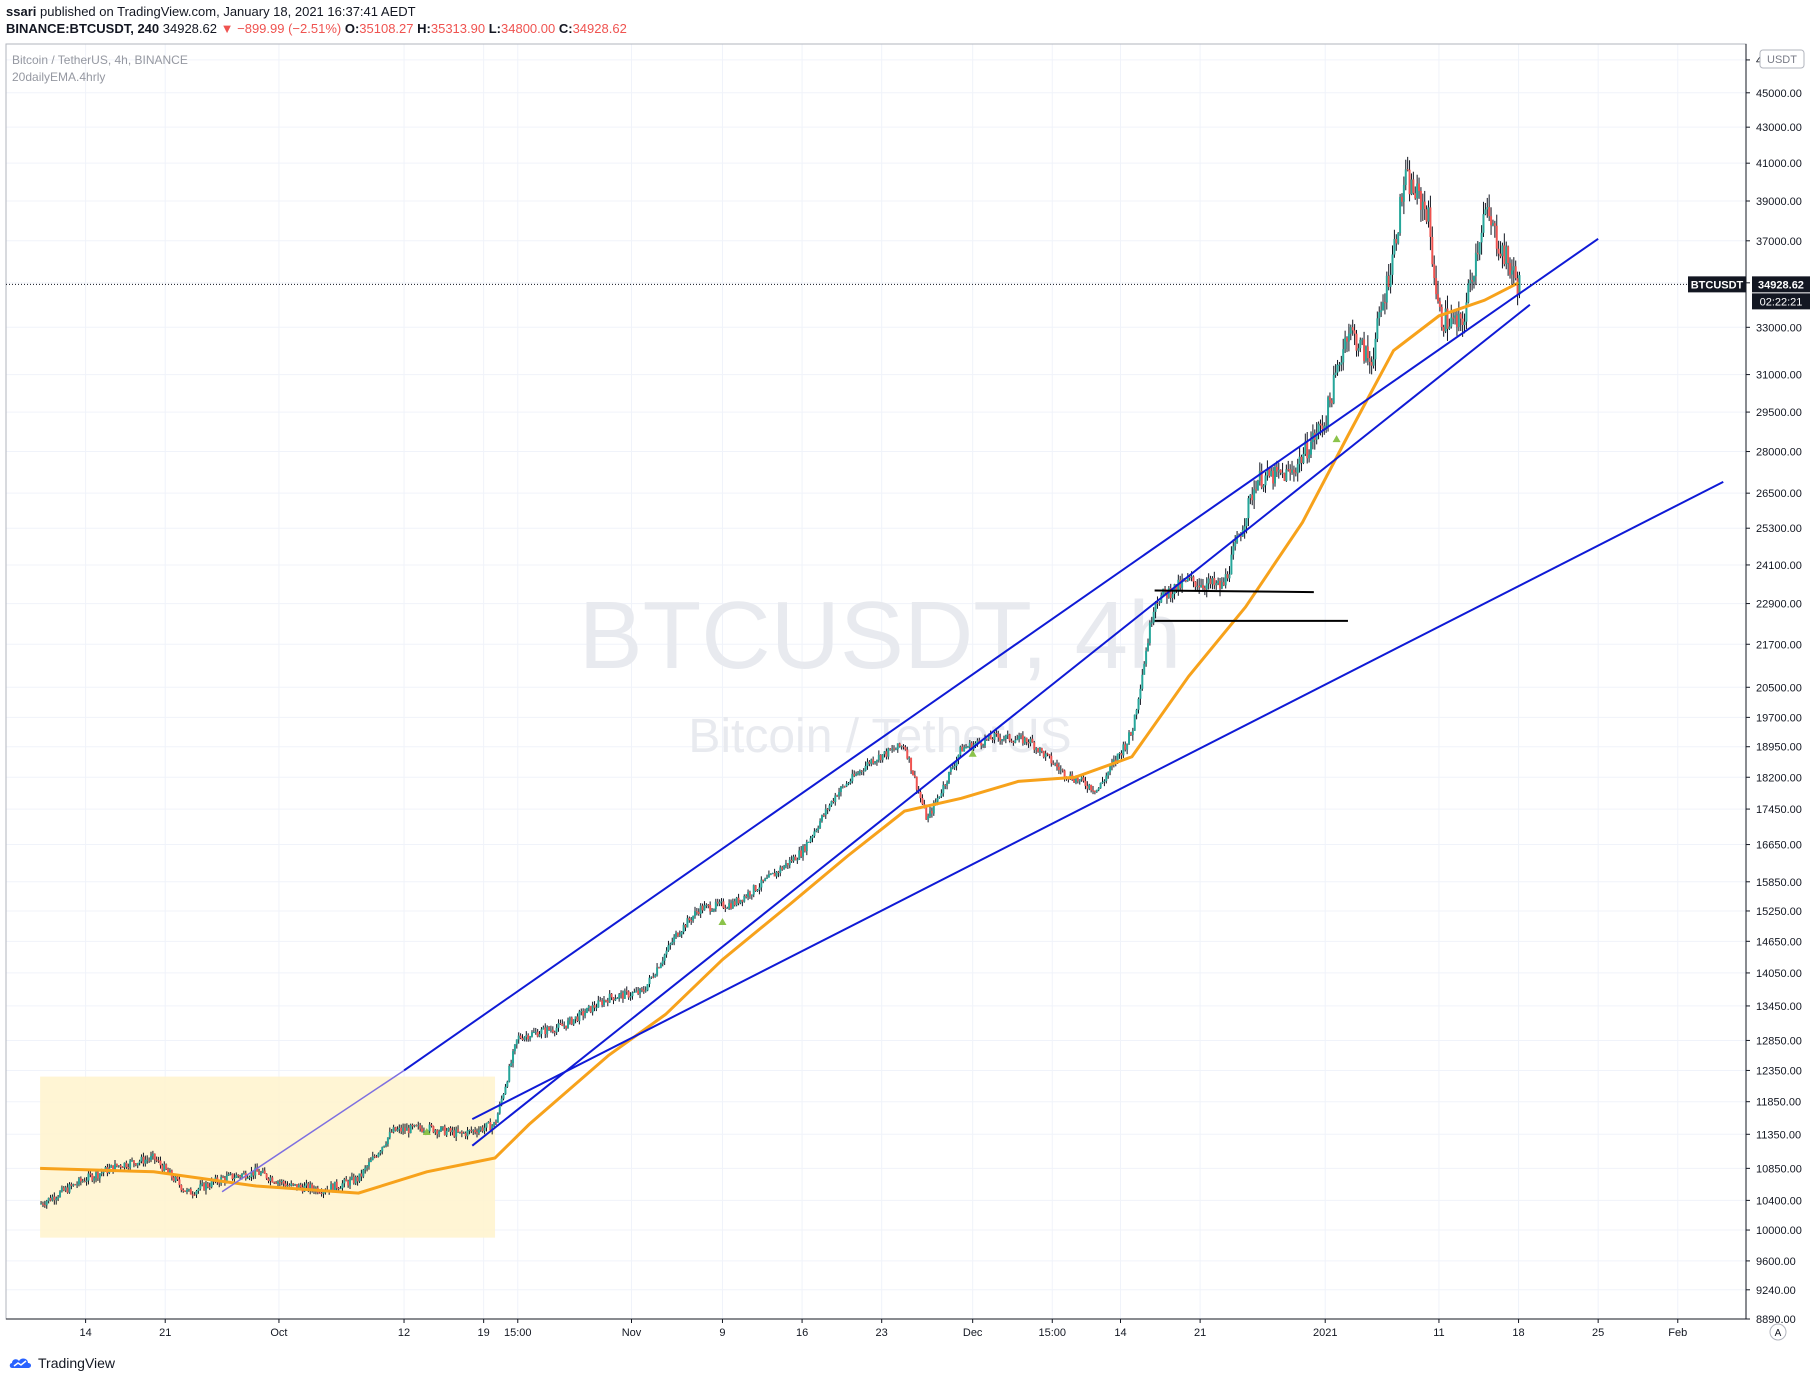  I want to click on currency-badge: USDT, so click(1782, 59).